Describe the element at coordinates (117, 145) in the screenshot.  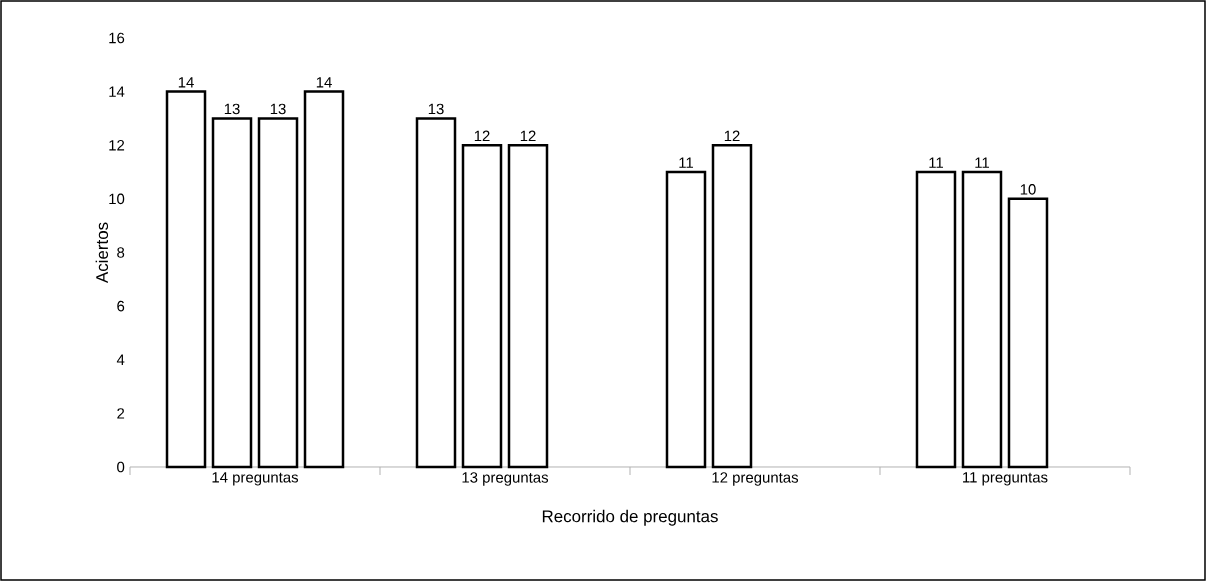
I see `y-tick-label: 12` at that location.